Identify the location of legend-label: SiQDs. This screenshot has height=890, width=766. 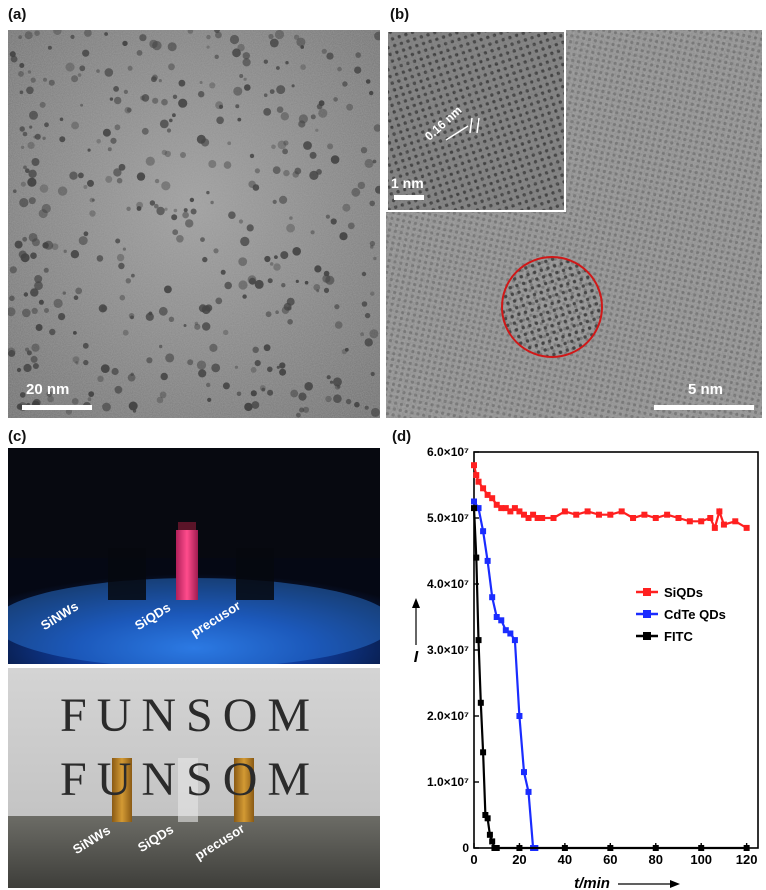
(683, 592).